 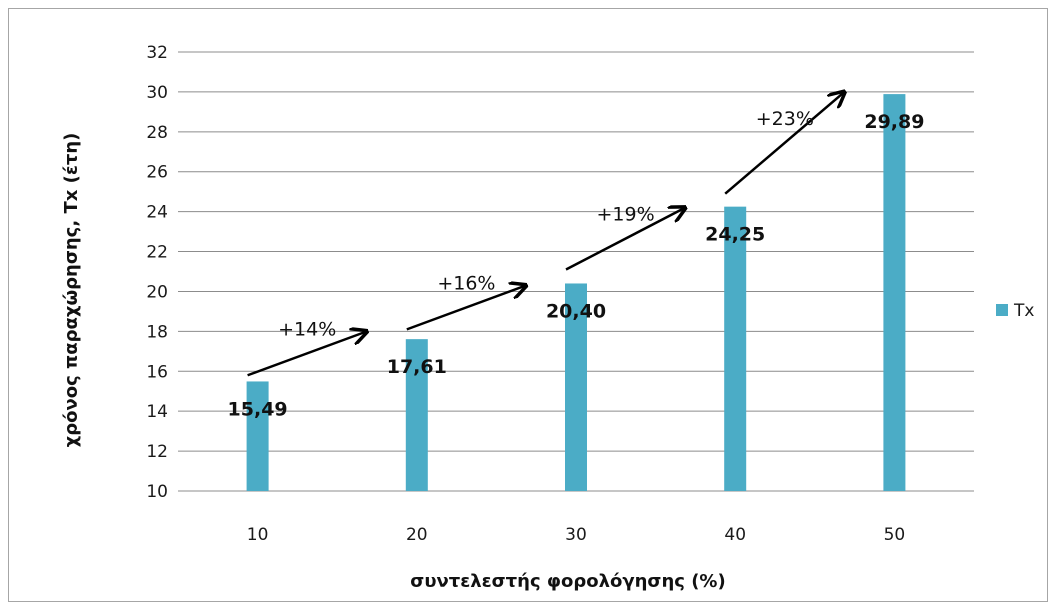 What do you see at coordinates (1023, 311) in the screenshot?
I see `legend-label: Tx` at bounding box center [1023, 311].